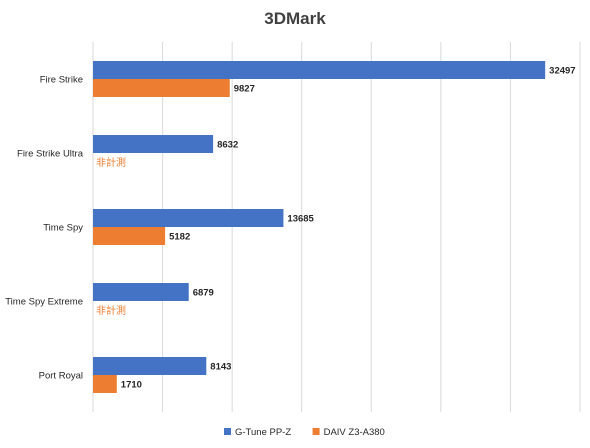 This screenshot has height=448, width=590. What do you see at coordinates (105, 384) in the screenshot?
I see `bar-daiv-z3-a380-port-royal` at bounding box center [105, 384].